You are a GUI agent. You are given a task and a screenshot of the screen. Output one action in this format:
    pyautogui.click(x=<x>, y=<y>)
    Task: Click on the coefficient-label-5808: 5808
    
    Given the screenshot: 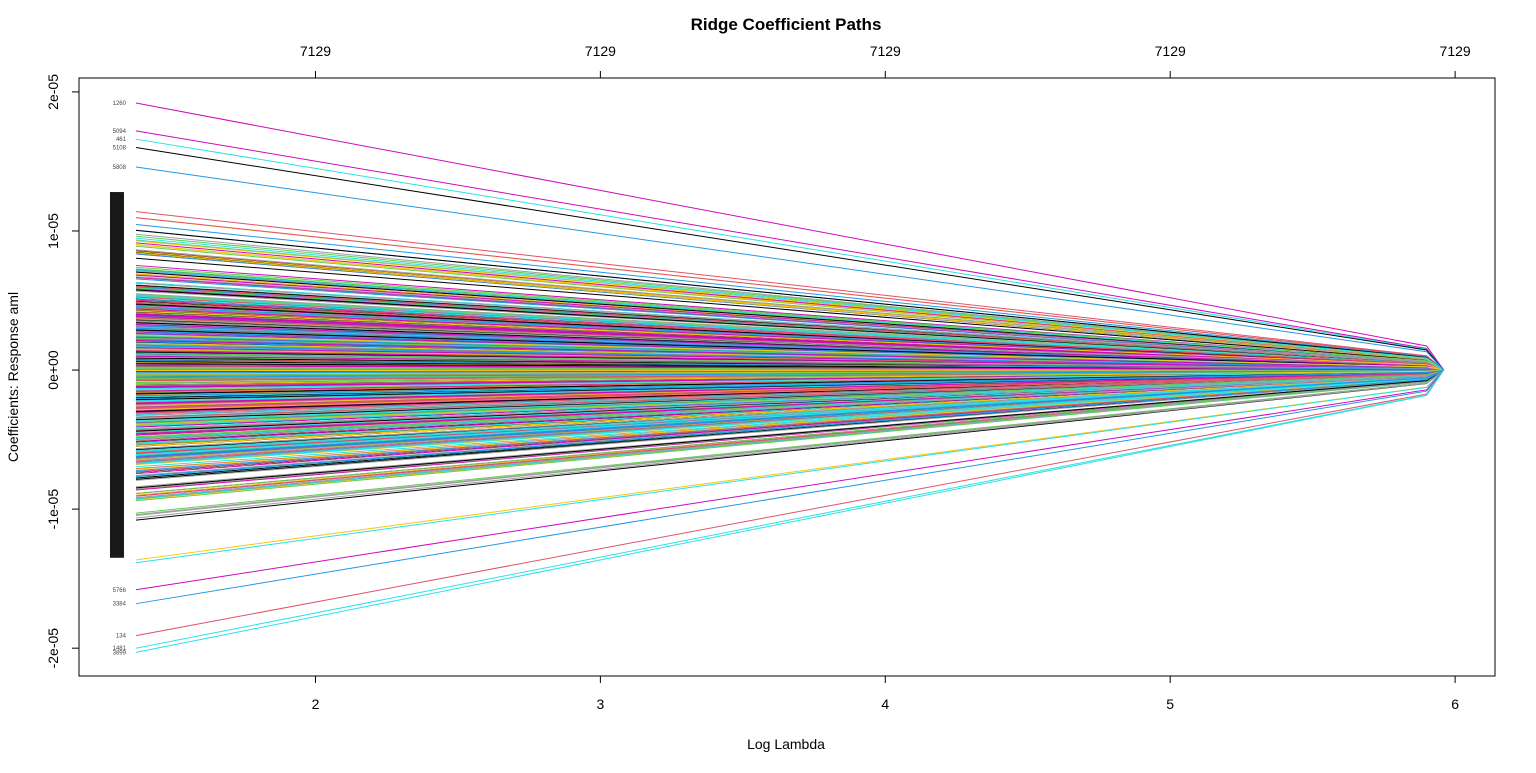 What is the action you would take?
    pyautogui.click(x=120, y=168)
    